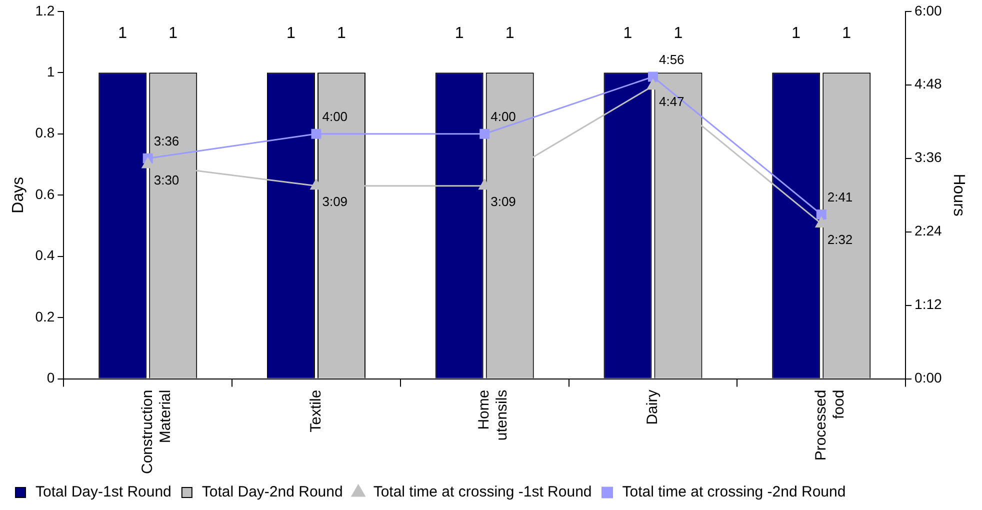 The height and width of the screenshot is (510, 982). Describe the element at coordinates (840, 239) in the screenshot. I see `data-label: 2:32` at that location.